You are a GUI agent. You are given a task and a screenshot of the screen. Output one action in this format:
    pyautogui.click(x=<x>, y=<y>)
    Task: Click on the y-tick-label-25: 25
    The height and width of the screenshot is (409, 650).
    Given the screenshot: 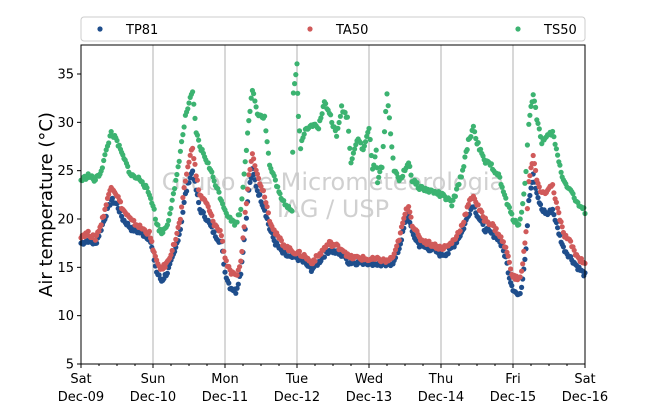 What is the action you would take?
    pyautogui.click(x=65, y=171)
    